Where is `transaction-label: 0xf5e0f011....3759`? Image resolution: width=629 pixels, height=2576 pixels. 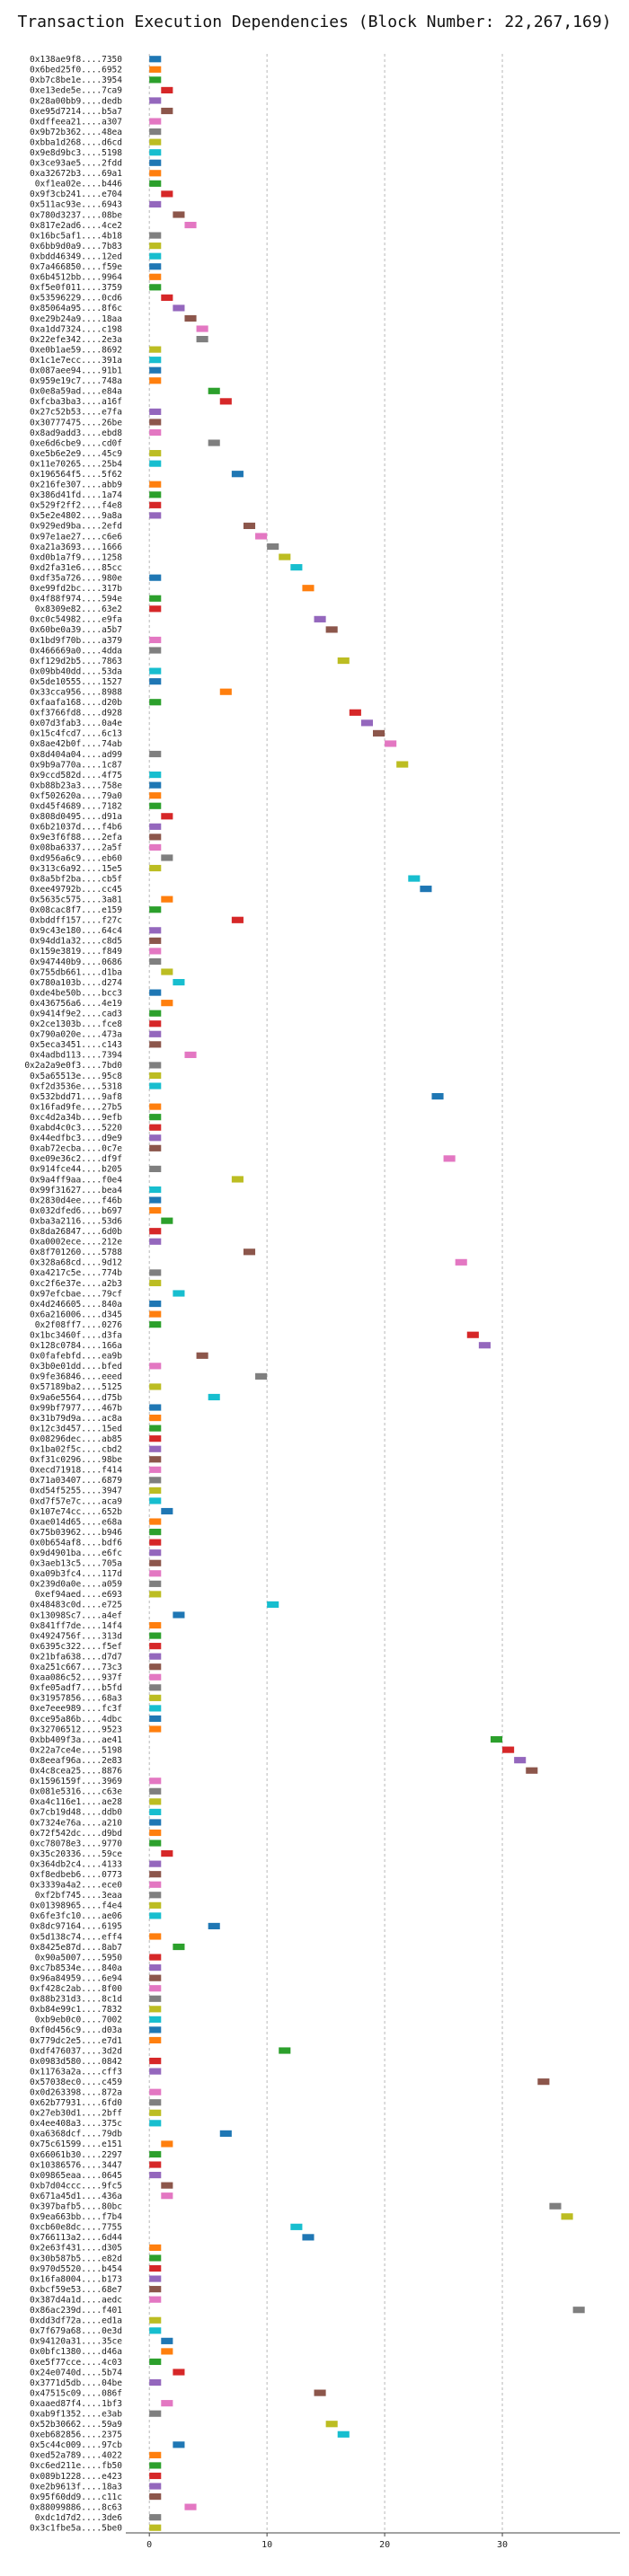
transaction-label: 0xf5e0f011....3759 is located at coordinates (76, 288).